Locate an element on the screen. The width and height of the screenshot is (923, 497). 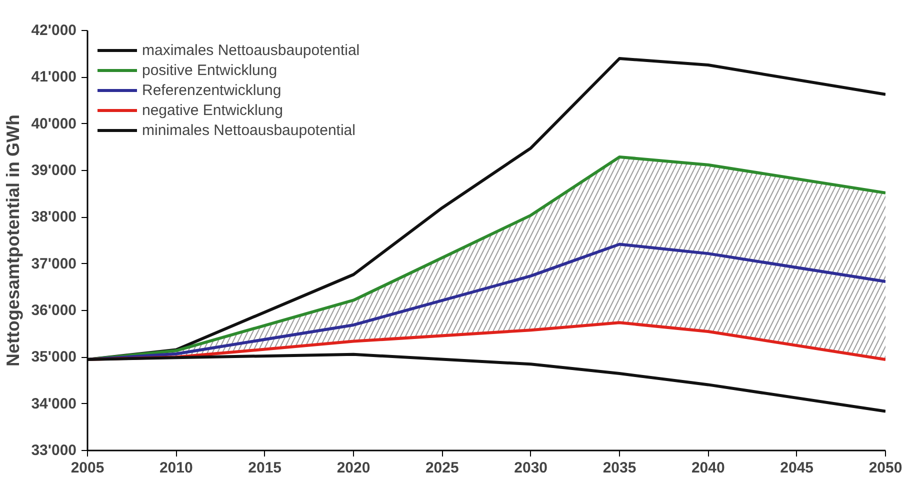
x-tick-label: 2045 is located at coordinates (797, 468).